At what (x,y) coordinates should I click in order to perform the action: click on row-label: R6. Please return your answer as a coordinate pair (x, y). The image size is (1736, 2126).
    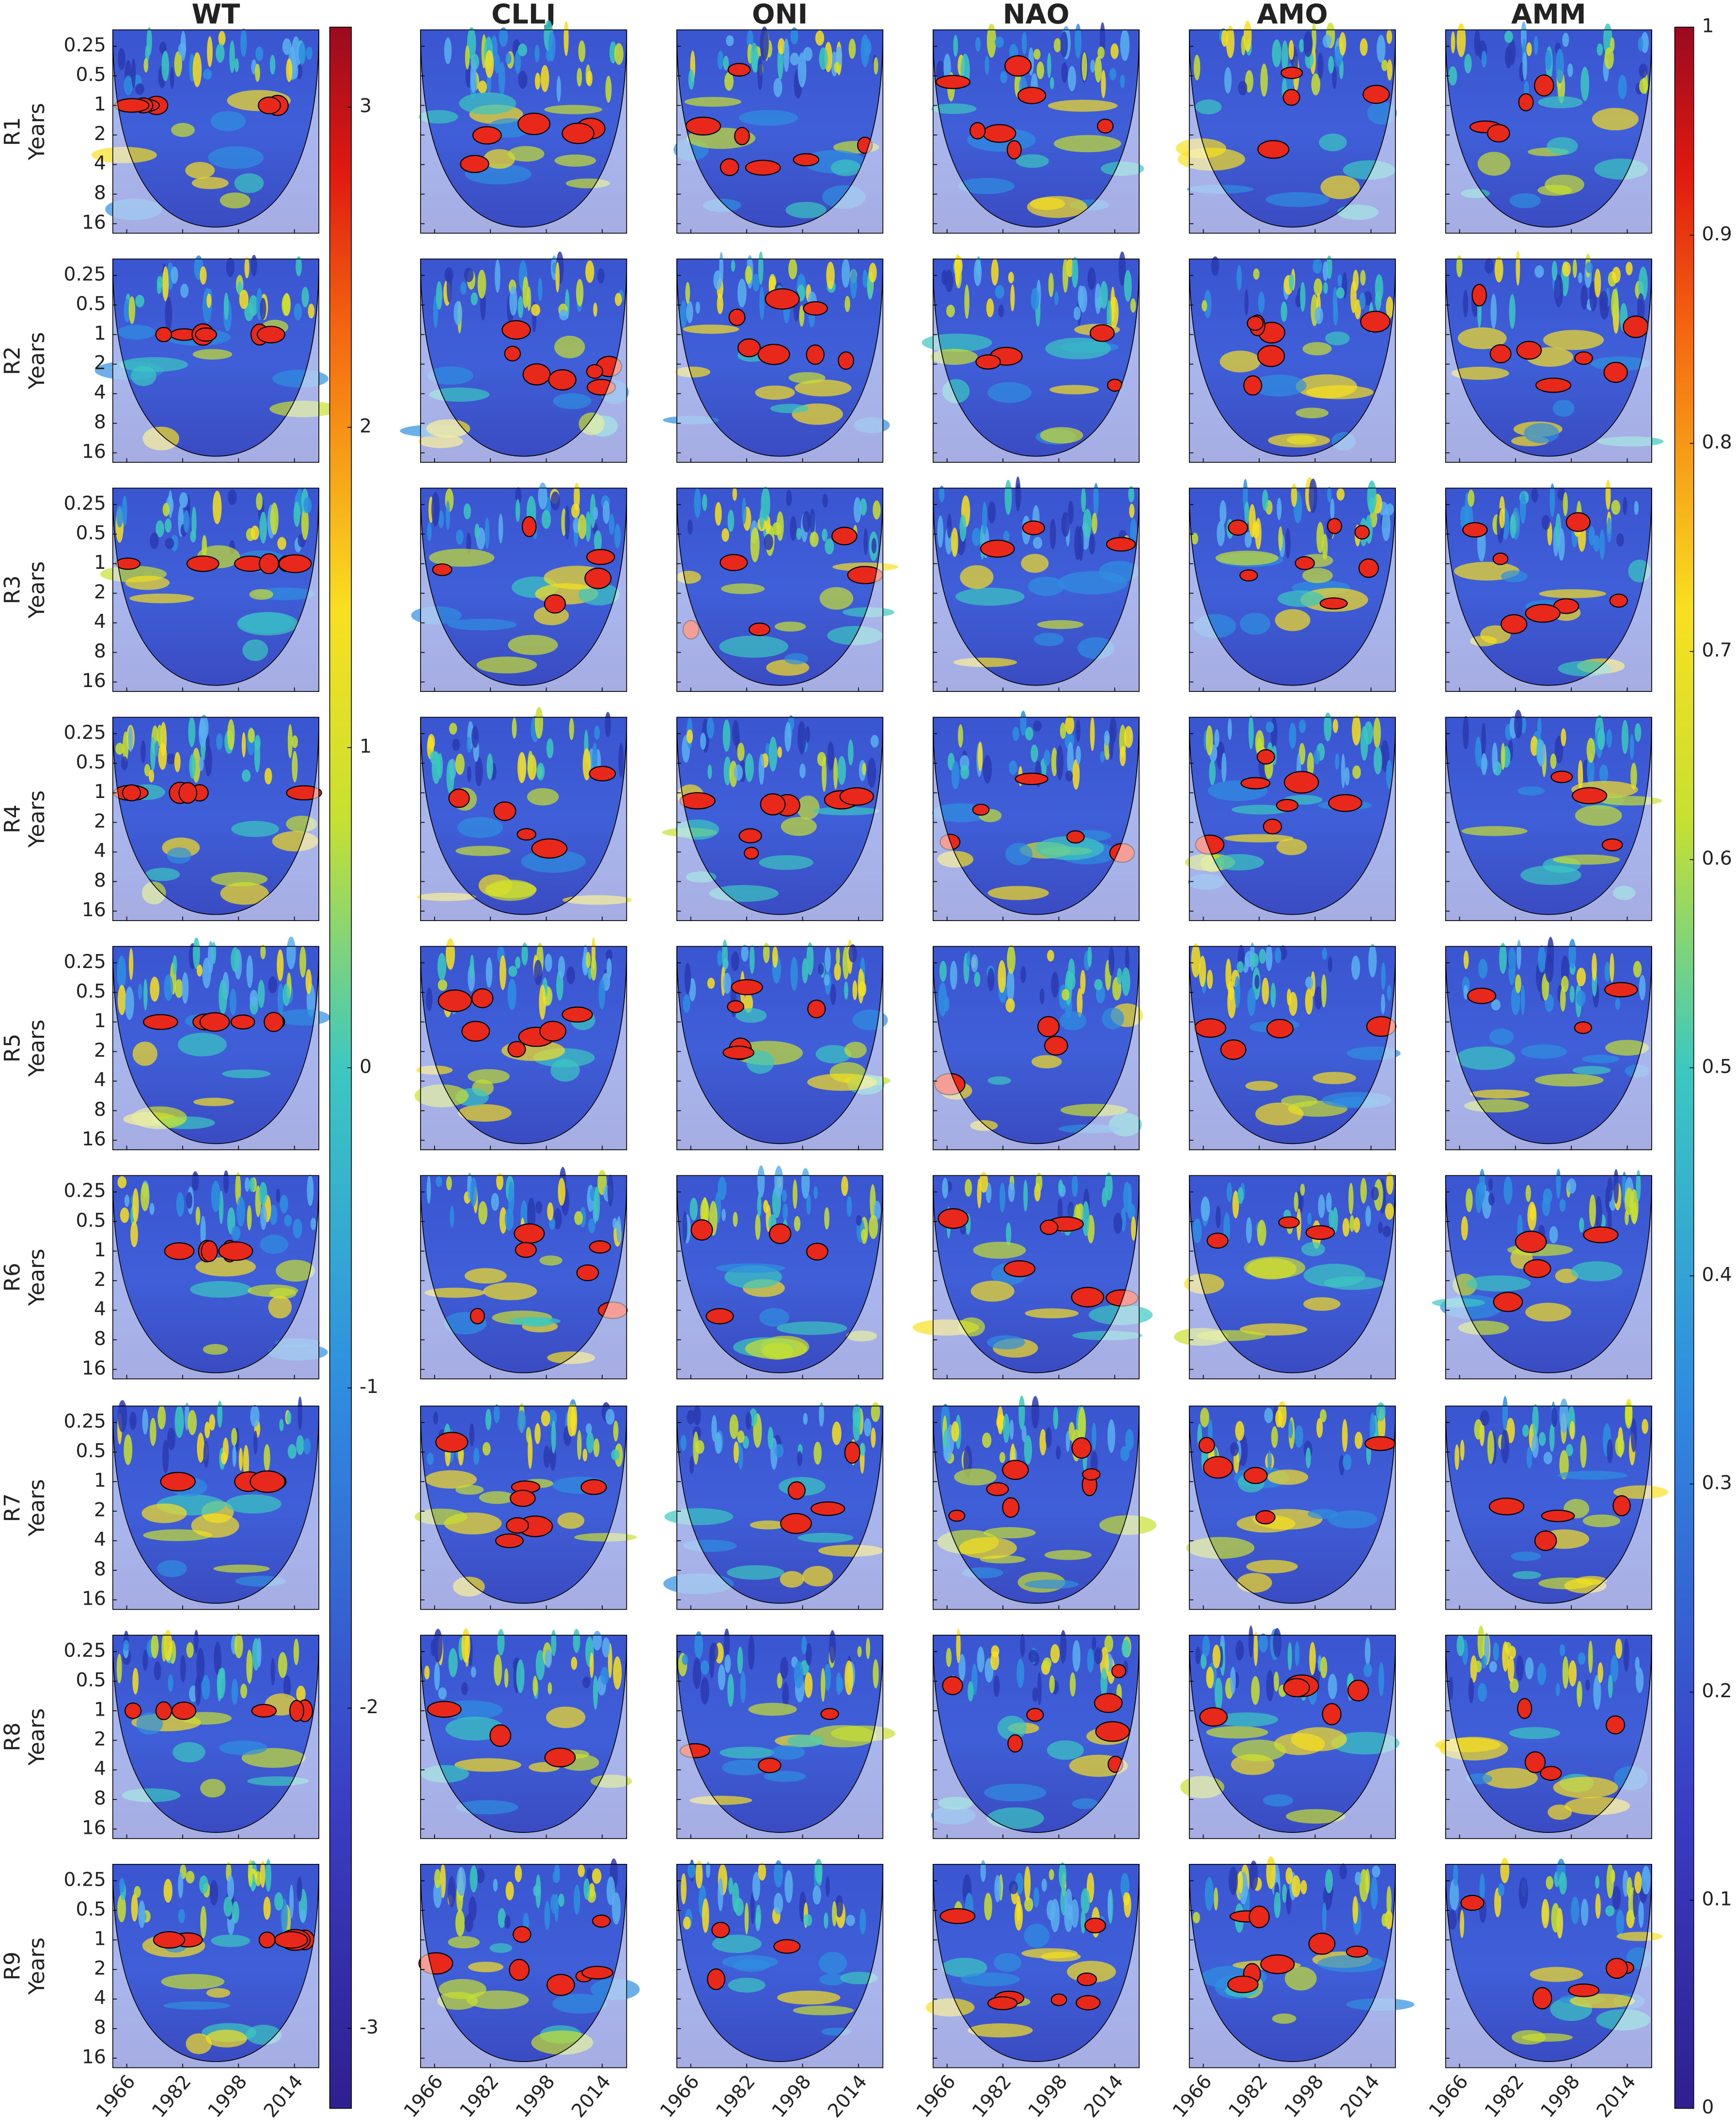
    Looking at the image, I should click on (12, 1277).